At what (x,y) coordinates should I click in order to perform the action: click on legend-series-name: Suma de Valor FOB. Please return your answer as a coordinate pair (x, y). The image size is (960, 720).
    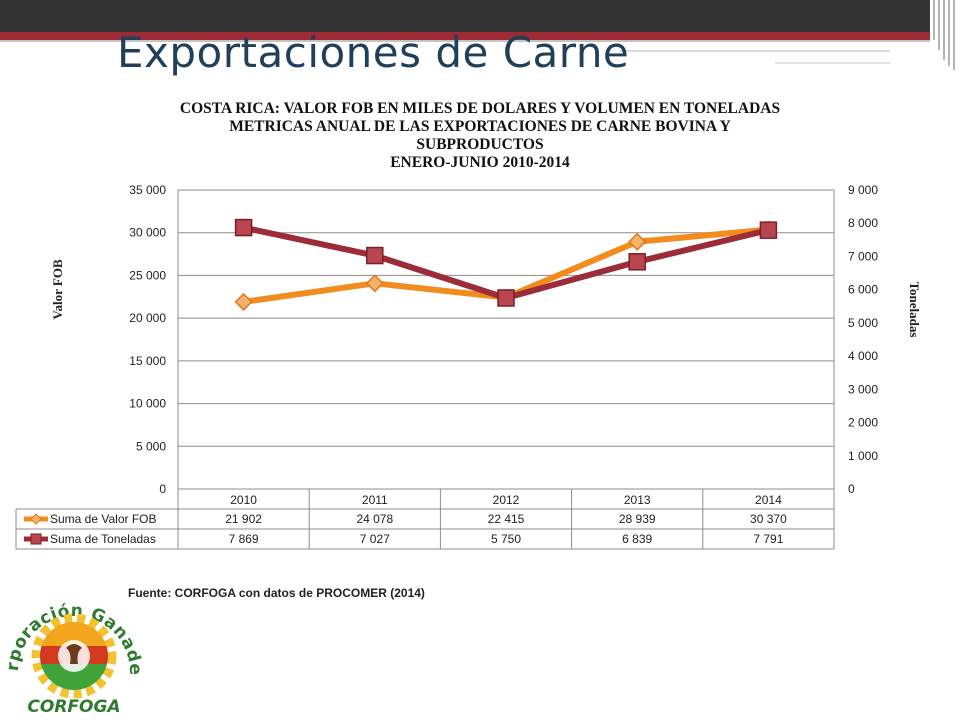
    Looking at the image, I should click on (103, 519).